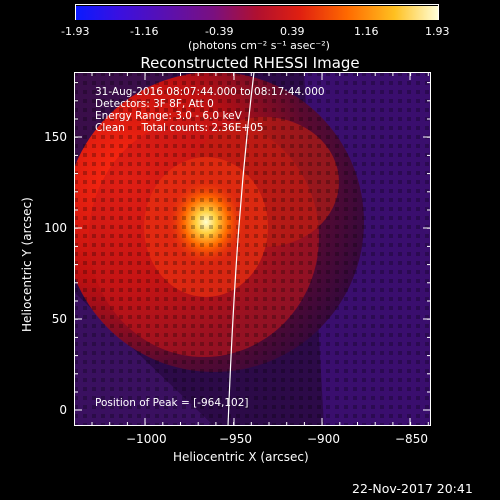 The width and height of the screenshot is (500, 500). I want to click on x-tick-label: −950, so click(235, 439).